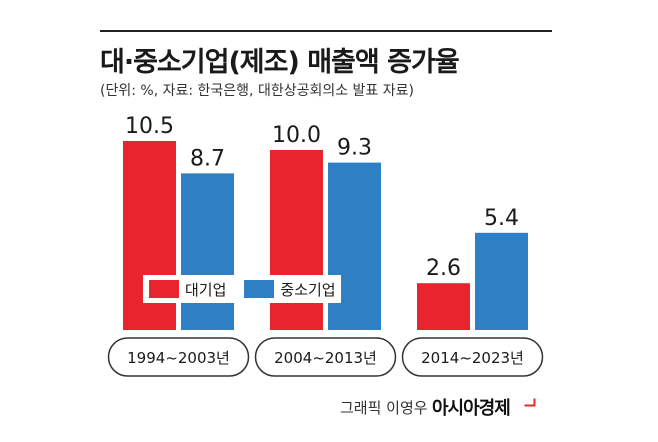 The height and width of the screenshot is (442, 658). I want to click on title-rule, so click(326, 31).